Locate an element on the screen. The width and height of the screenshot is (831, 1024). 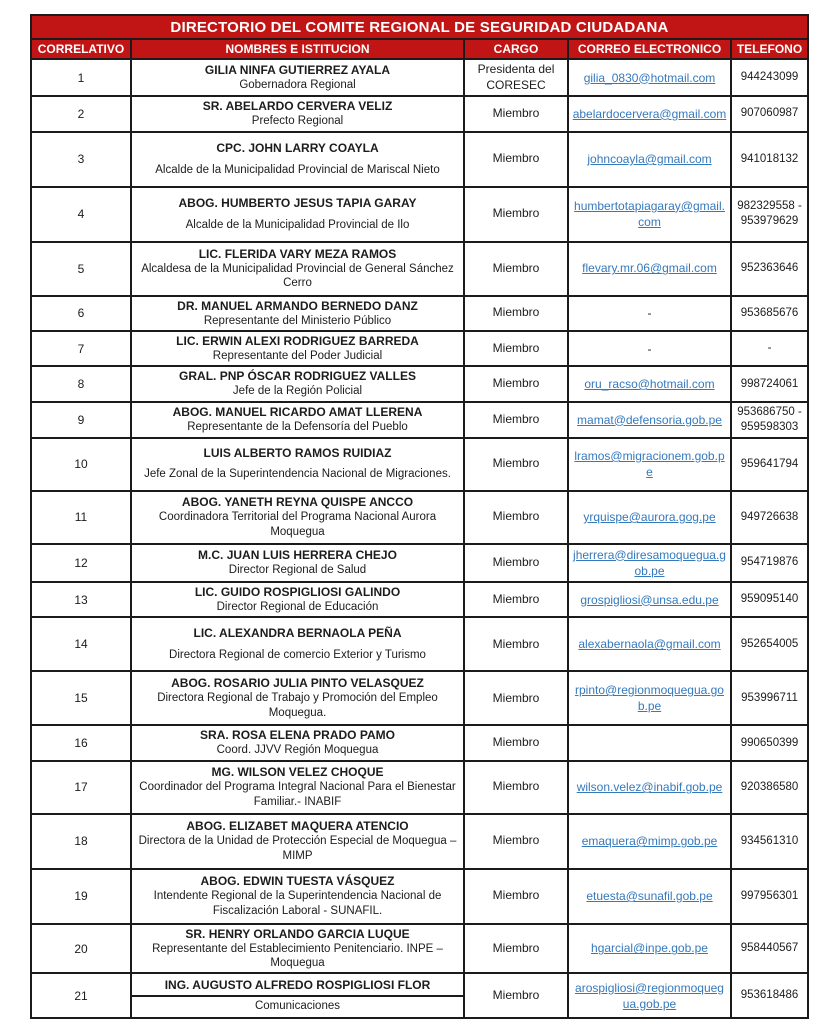
member-name: CPC. JOHN LARRY COAYLA is located at coordinates (297, 147).